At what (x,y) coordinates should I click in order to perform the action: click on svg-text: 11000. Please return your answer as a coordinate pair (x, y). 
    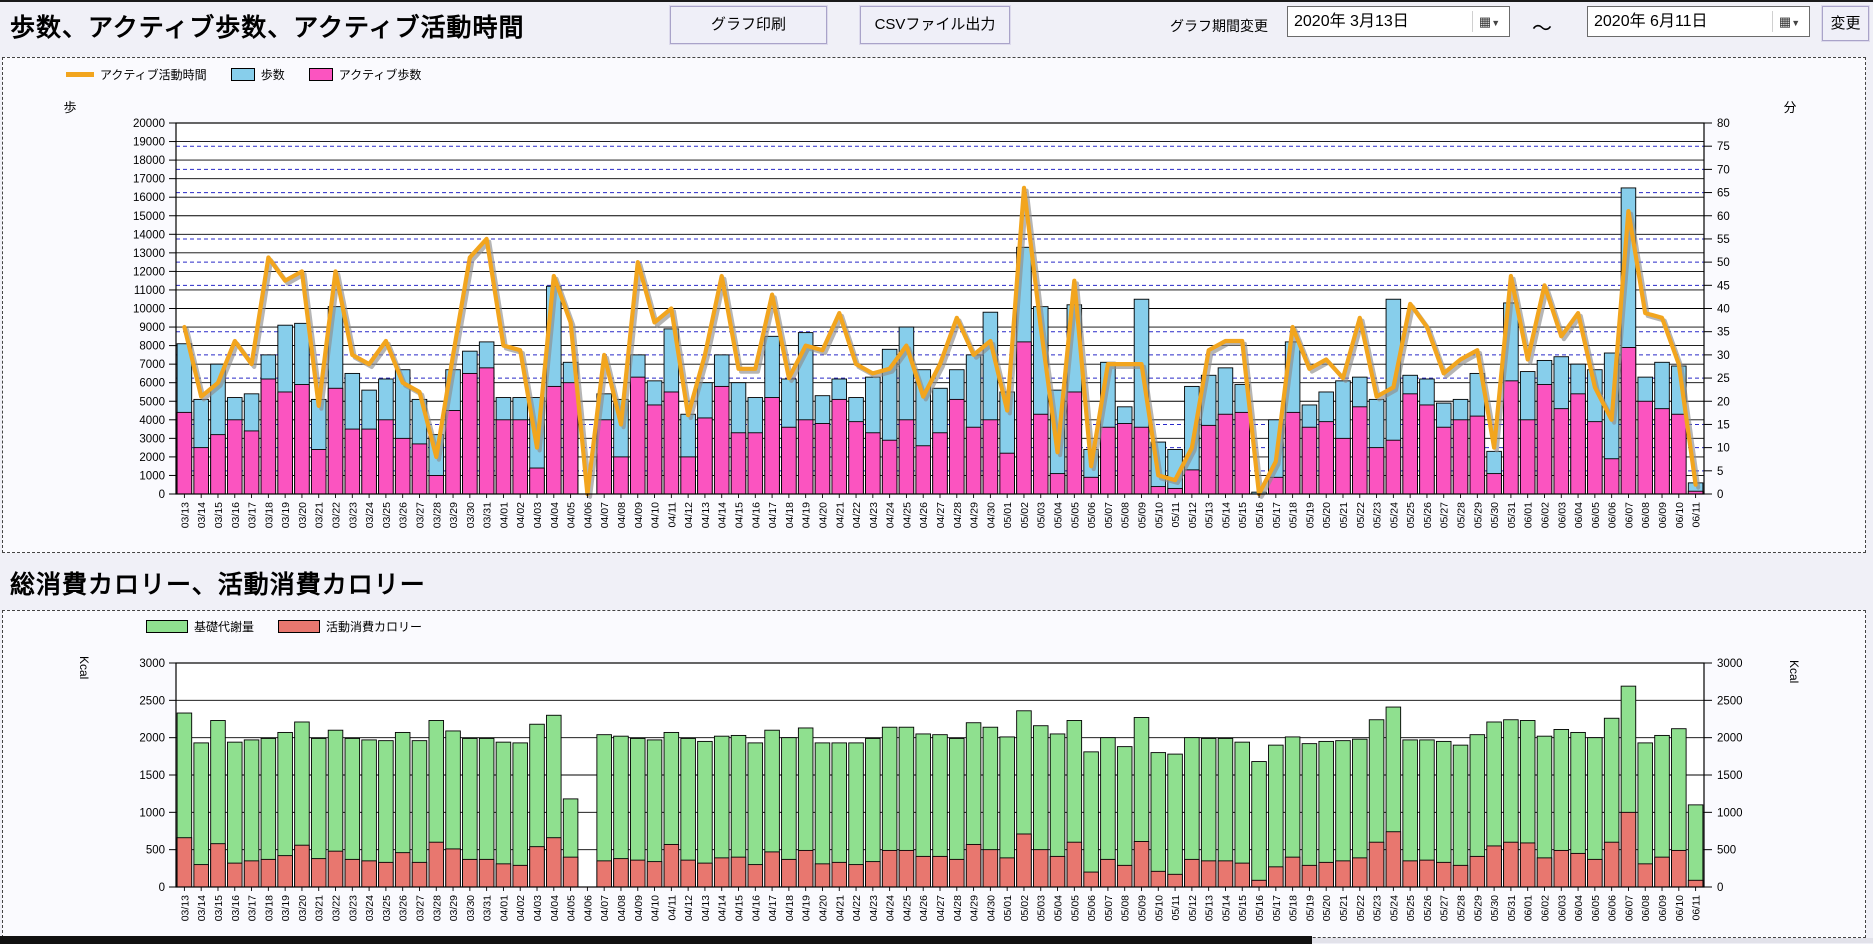
    Looking at the image, I should click on (149, 291).